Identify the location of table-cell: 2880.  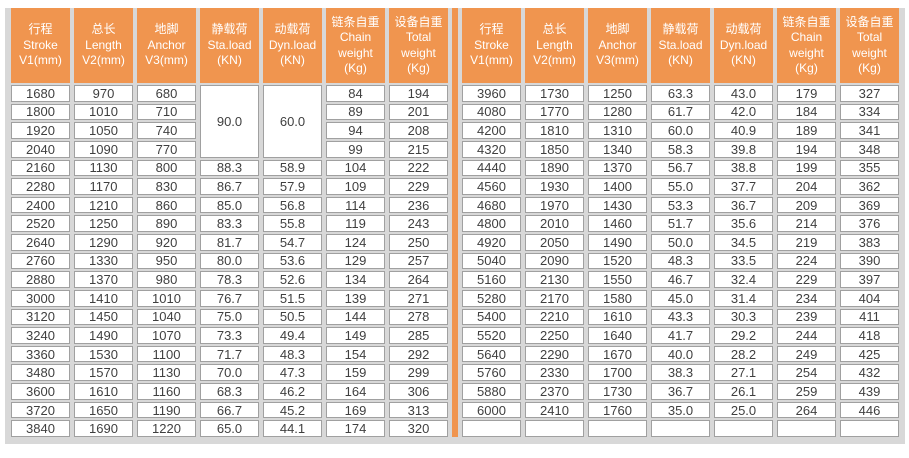
(40, 279).